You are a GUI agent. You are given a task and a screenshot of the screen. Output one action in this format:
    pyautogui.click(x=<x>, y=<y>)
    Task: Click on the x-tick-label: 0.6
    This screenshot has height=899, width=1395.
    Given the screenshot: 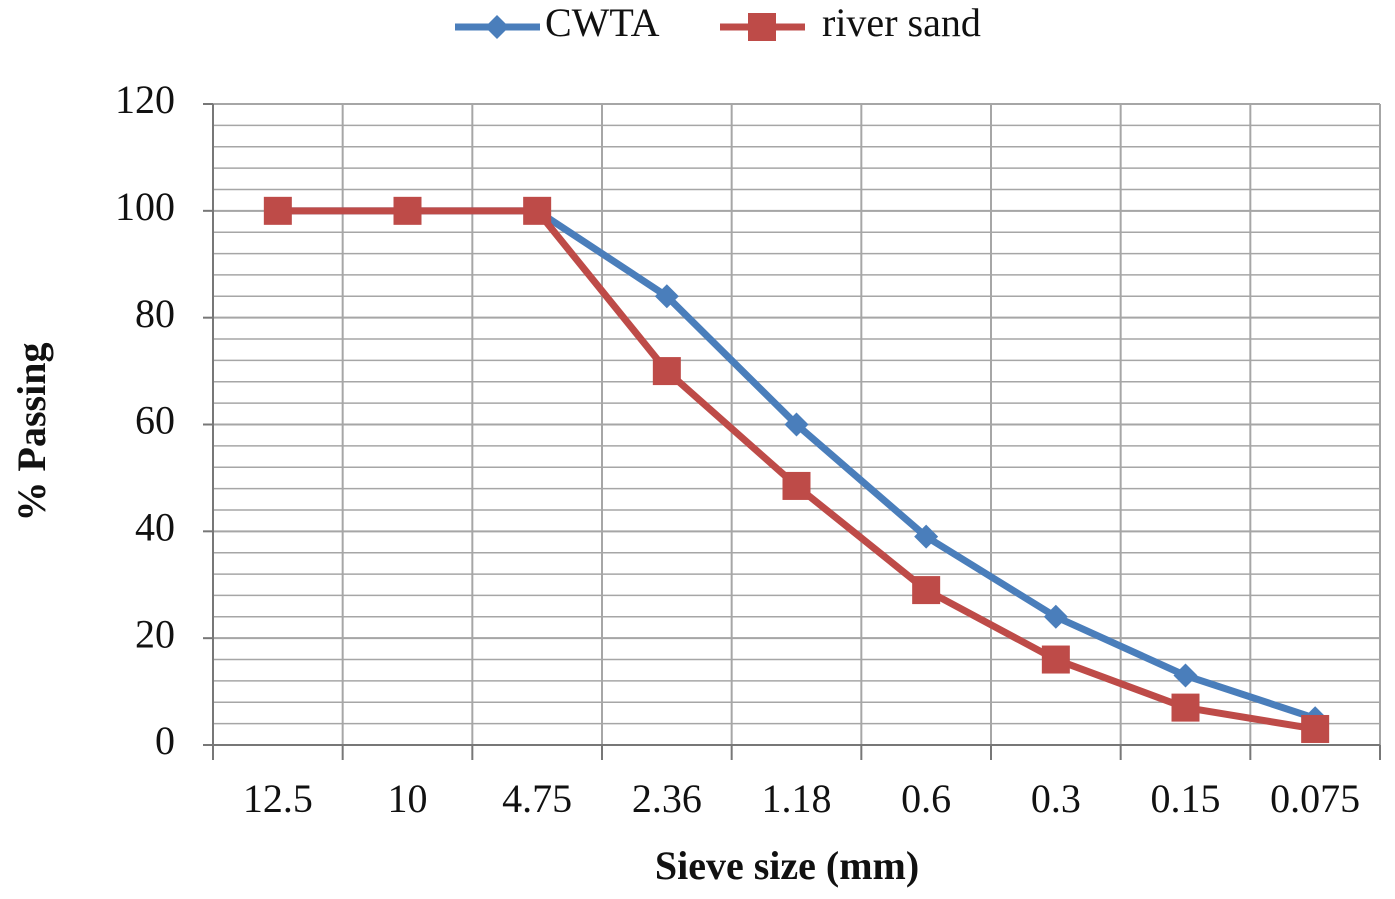 What is the action you would take?
    pyautogui.click(x=926, y=798)
    